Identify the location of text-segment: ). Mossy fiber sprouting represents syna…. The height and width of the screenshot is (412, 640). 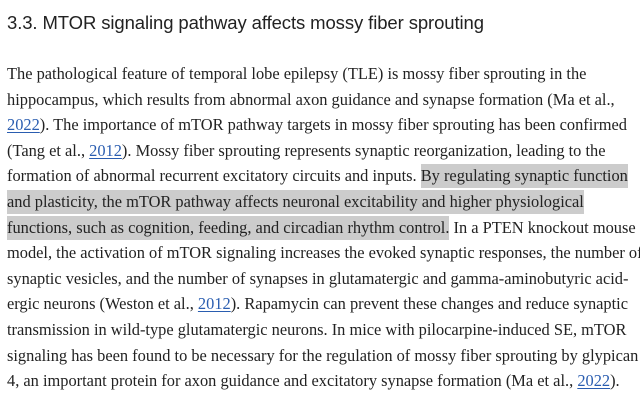
(363, 150).